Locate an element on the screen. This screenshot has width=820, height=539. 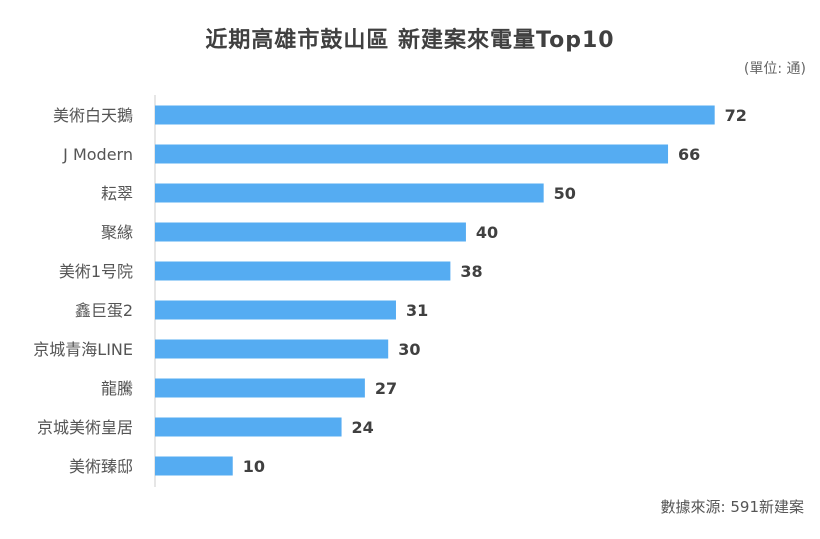
value-label: 27 is located at coordinates (386, 388).